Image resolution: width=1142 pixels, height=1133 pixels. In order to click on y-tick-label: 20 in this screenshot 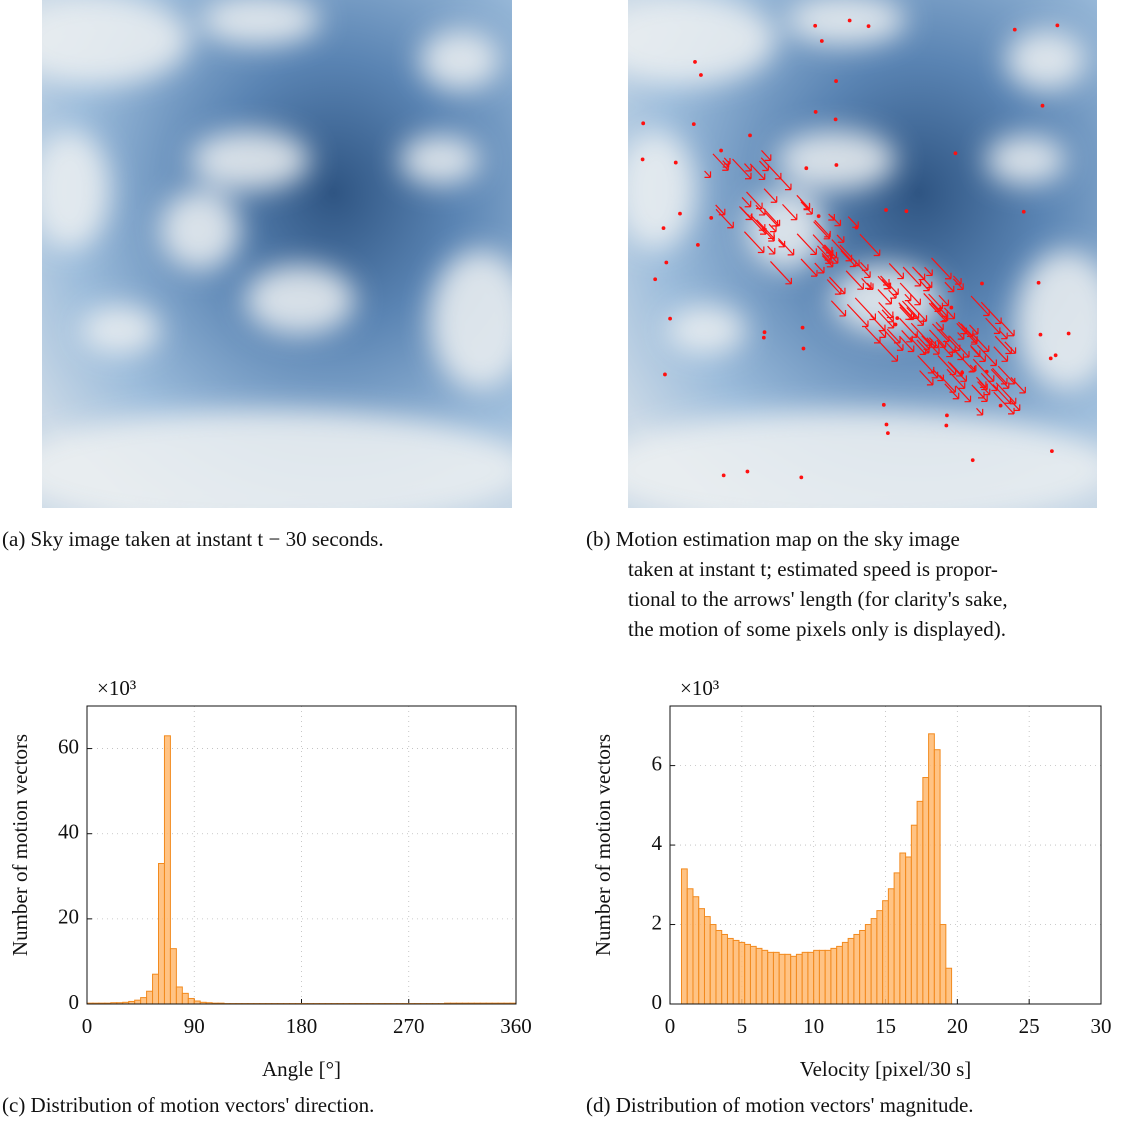, I will do `click(68, 917)`.